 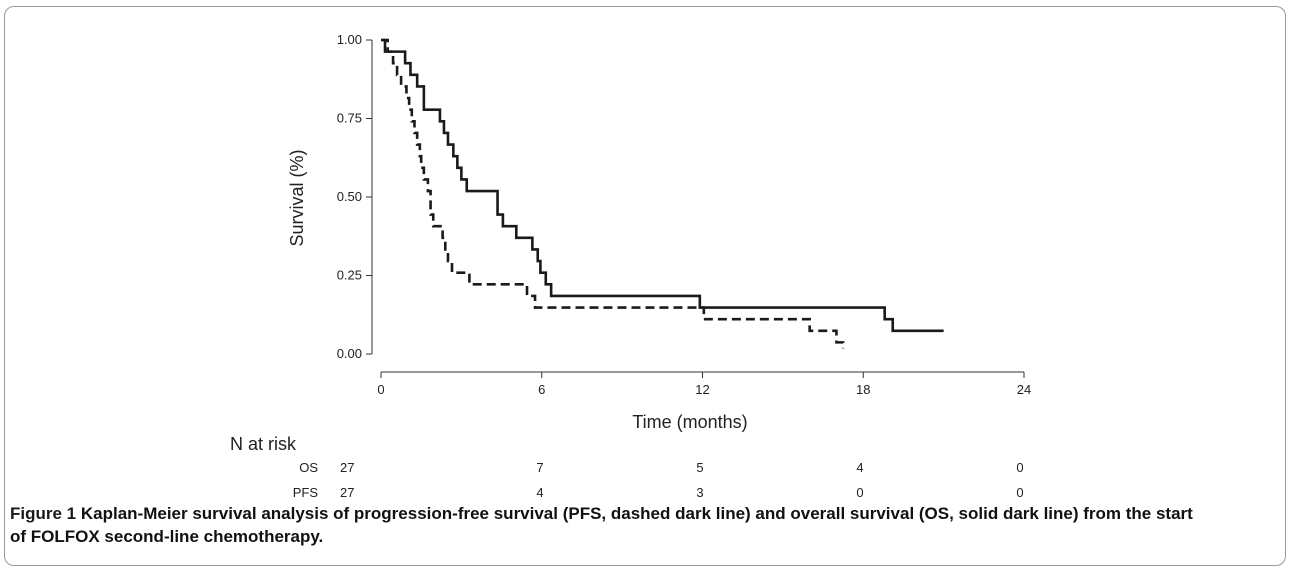 I want to click on risk-cell: 5, so click(x=699, y=467).